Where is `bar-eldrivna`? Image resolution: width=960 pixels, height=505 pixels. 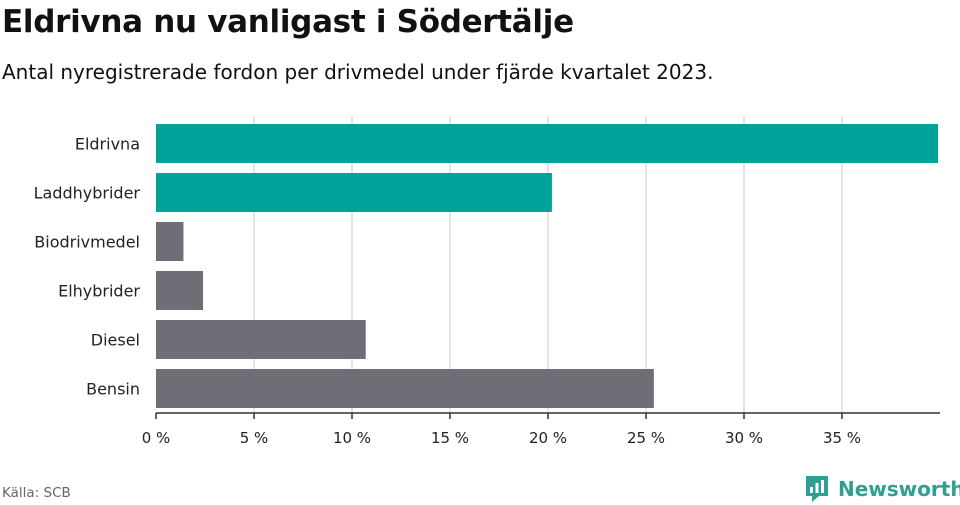
bar-eldrivna is located at coordinates (547, 143).